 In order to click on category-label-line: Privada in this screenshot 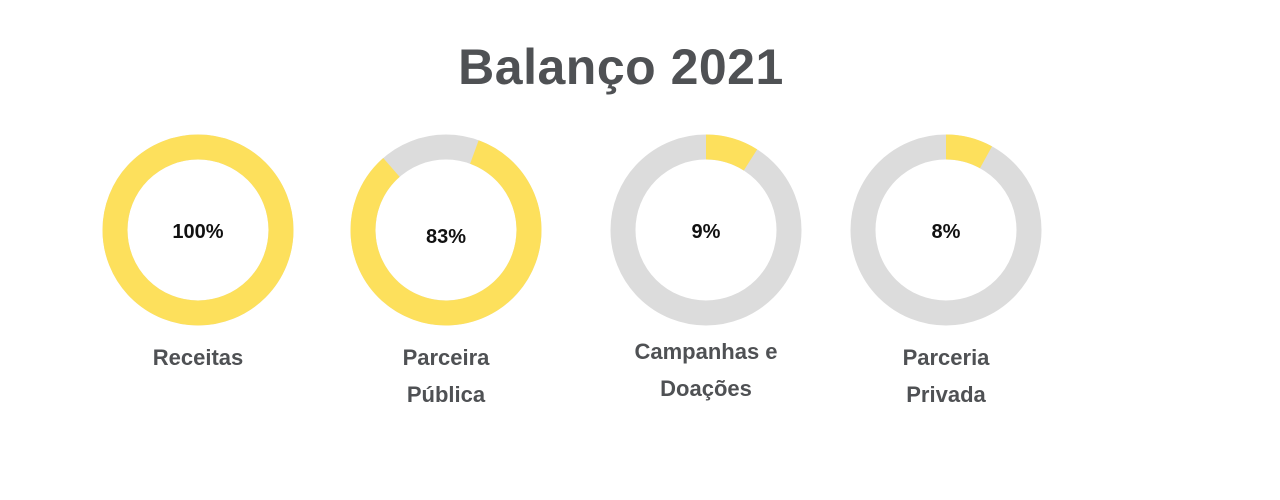, I will do `click(946, 394)`.